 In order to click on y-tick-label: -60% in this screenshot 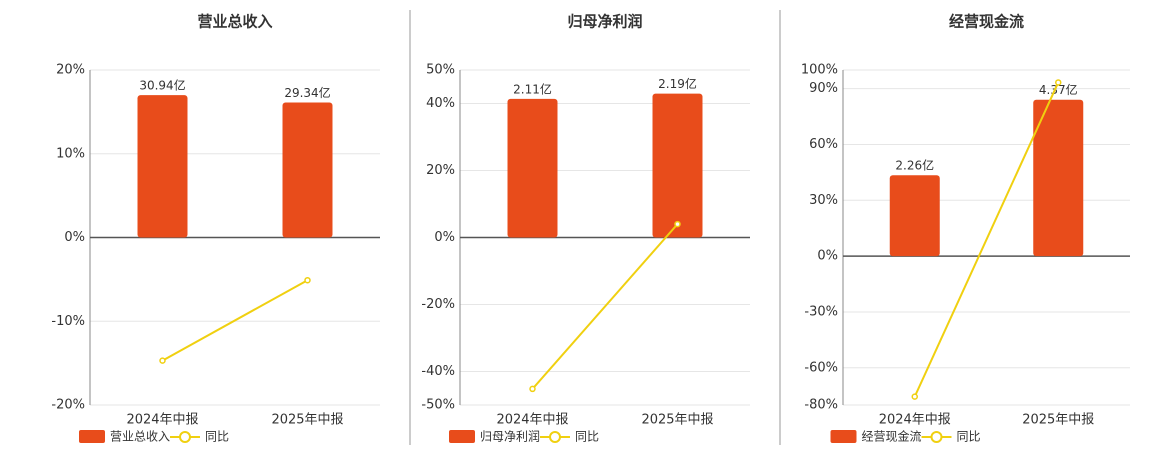, I will do `click(821, 367)`.